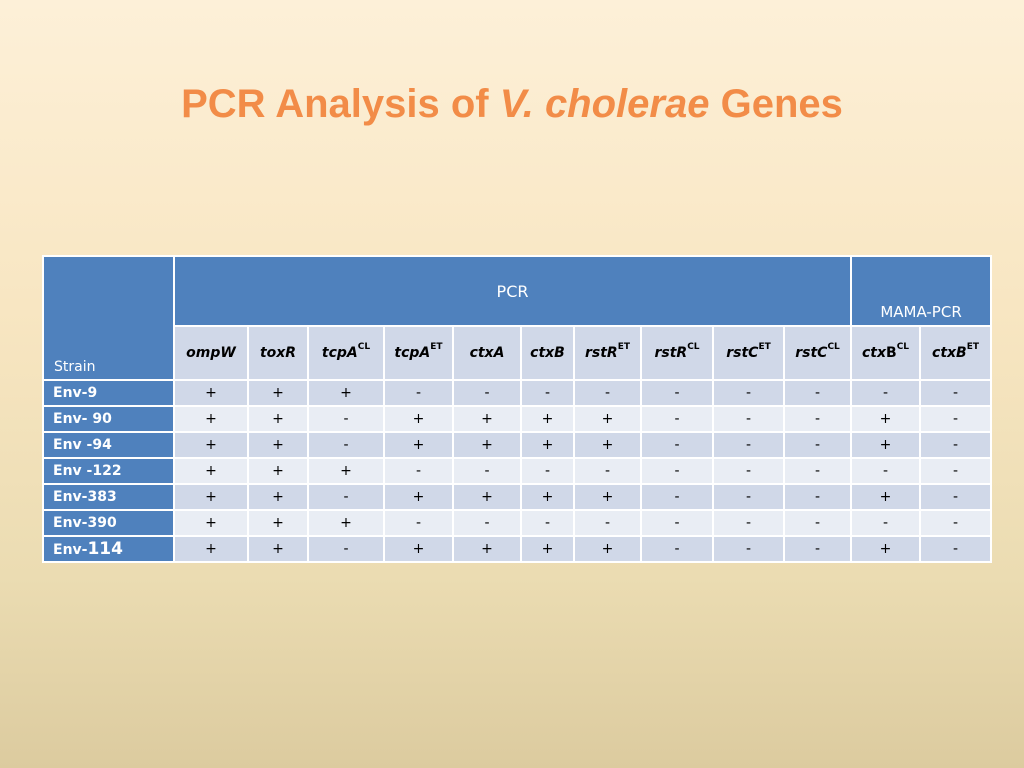  What do you see at coordinates (278, 353) in the screenshot?
I see `gene-name: toxR` at bounding box center [278, 353].